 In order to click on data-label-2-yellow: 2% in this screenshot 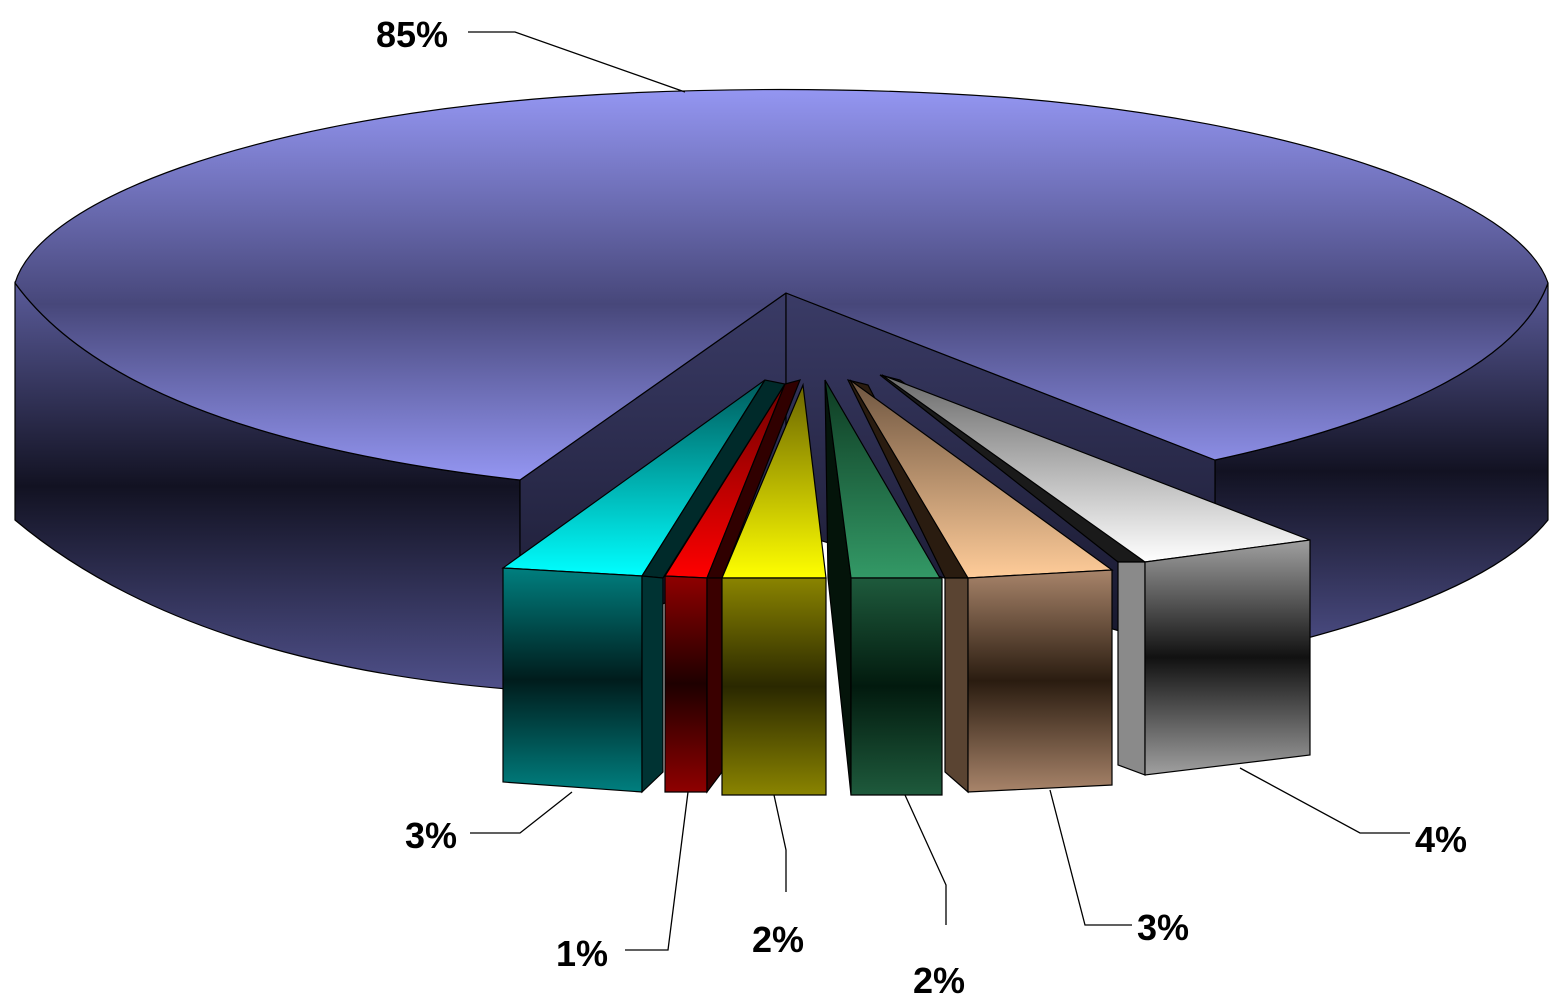, I will do `click(778, 939)`.